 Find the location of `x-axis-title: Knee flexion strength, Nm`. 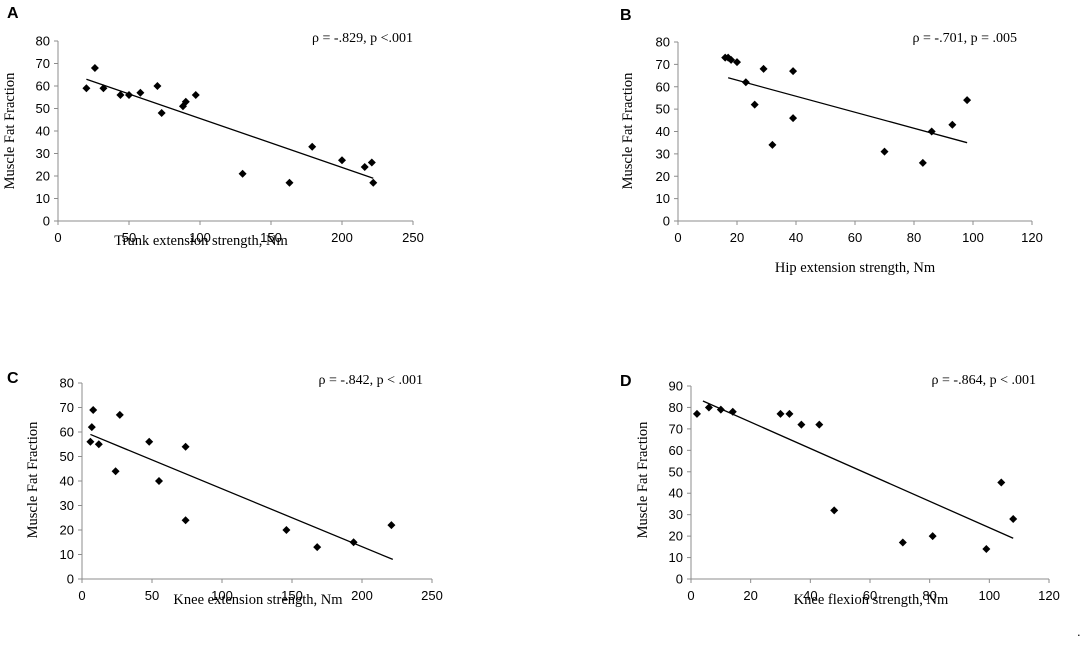

x-axis-title: Knee flexion strength, Nm is located at coordinates (871, 600).